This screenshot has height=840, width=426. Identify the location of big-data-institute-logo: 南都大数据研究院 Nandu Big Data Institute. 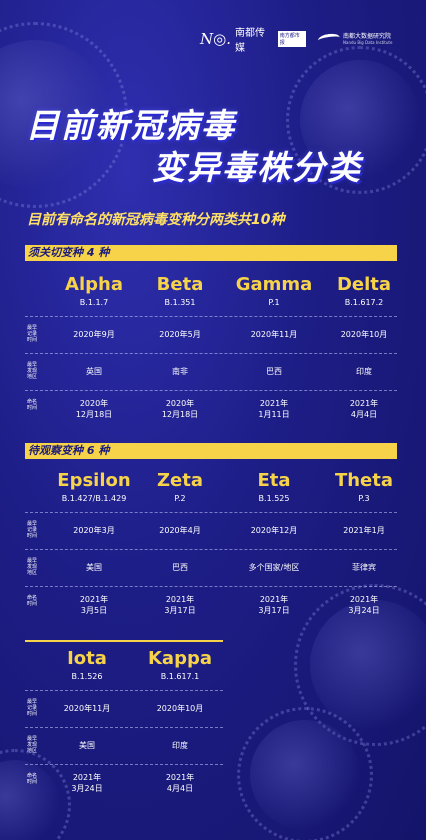
(360, 39).